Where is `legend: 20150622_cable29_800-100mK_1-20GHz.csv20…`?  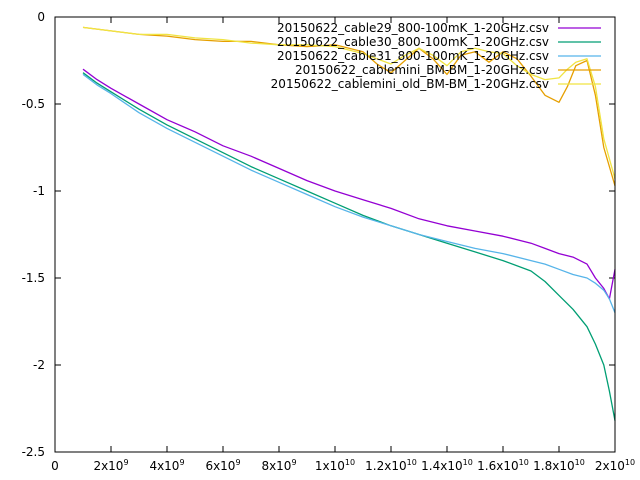
legend: 20150622_cable29_800-100mK_1-20GHz.csv20… is located at coordinates (436, 56).